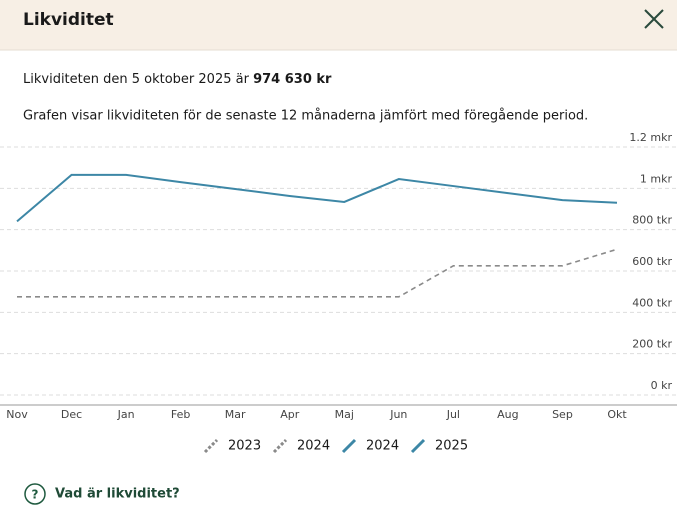 The height and width of the screenshot is (526, 677). I want to click on help-link: Vad är likviditet?, so click(117, 494).